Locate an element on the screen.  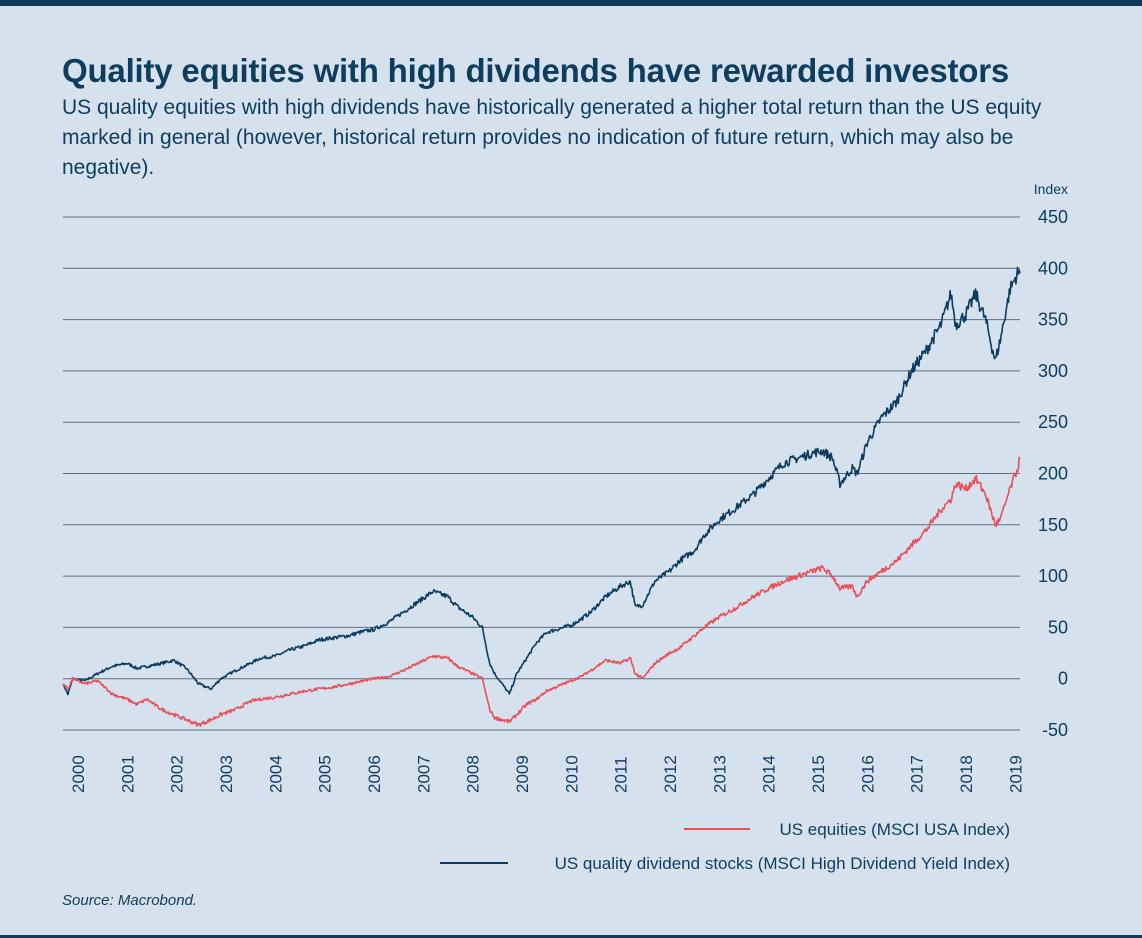
y-tick-label: 100 is located at coordinates (1053, 576).